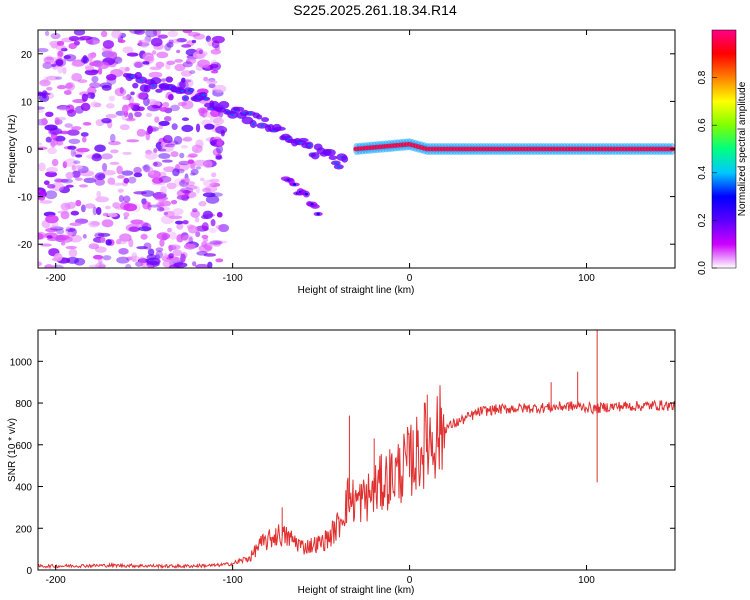 The width and height of the screenshot is (750, 600). Describe the element at coordinates (702, 77) in the screenshot. I see `colorbar-tick-label: 0.8` at that location.